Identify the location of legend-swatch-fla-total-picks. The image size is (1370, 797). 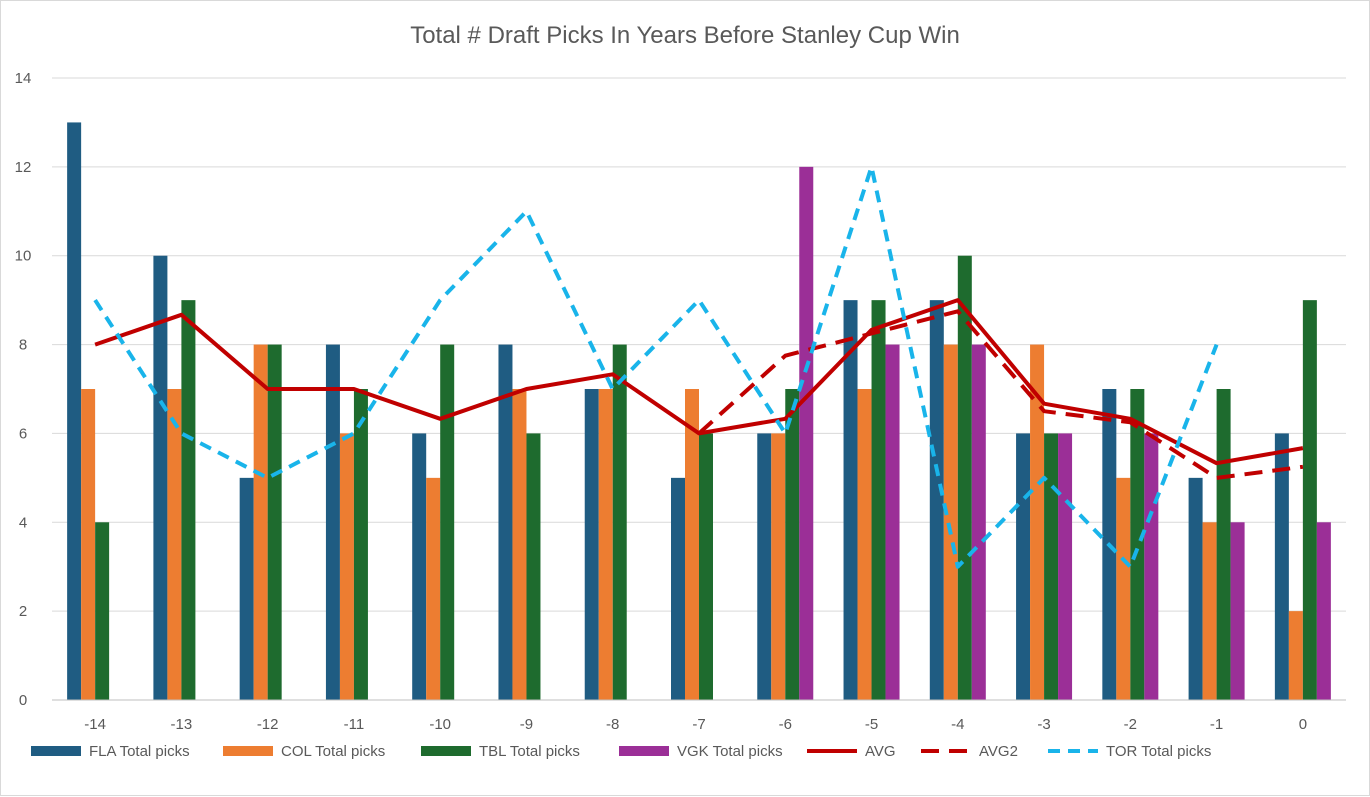
(56, 751).